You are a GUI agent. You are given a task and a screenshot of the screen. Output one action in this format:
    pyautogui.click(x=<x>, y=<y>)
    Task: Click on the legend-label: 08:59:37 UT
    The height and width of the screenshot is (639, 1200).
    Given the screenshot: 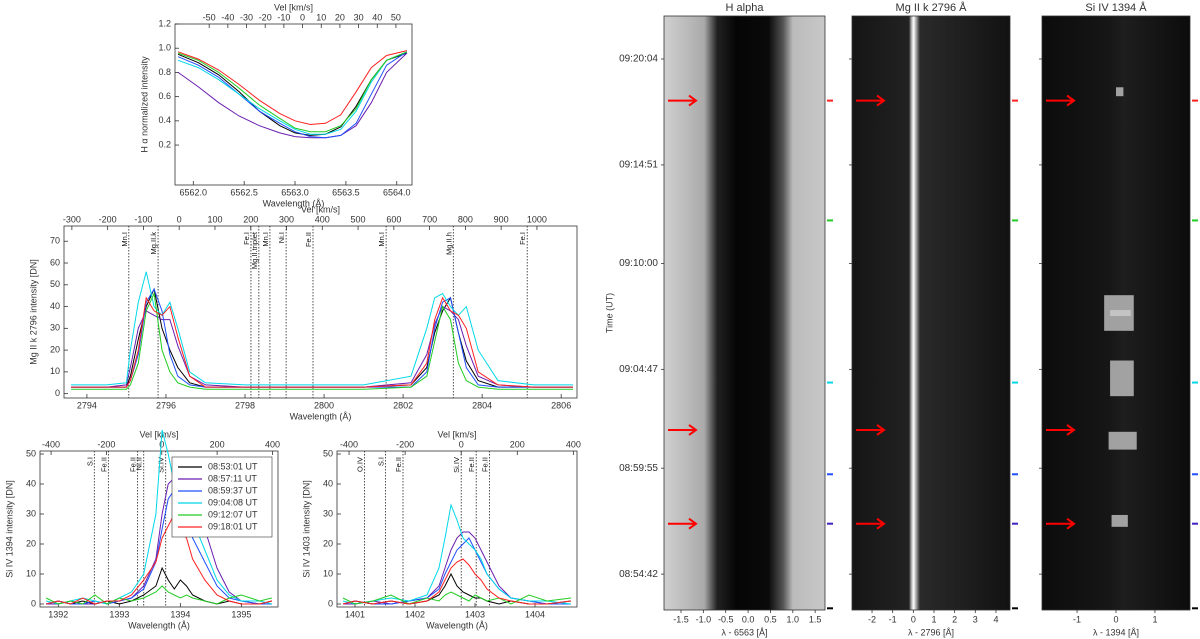 What is the action you would take?
    pyautogui.click(x=233, y=490)
    